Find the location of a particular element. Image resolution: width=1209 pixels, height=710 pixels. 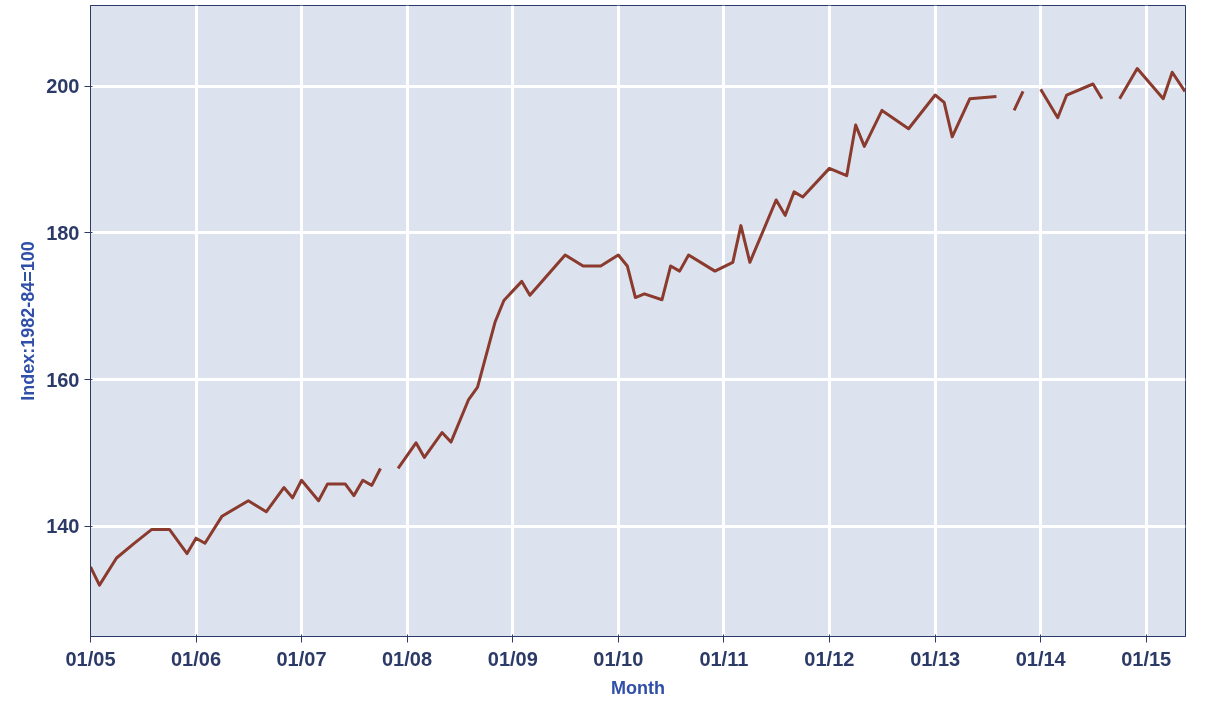

x-tick-label: 01/05 is located at coordinates (90, 658).